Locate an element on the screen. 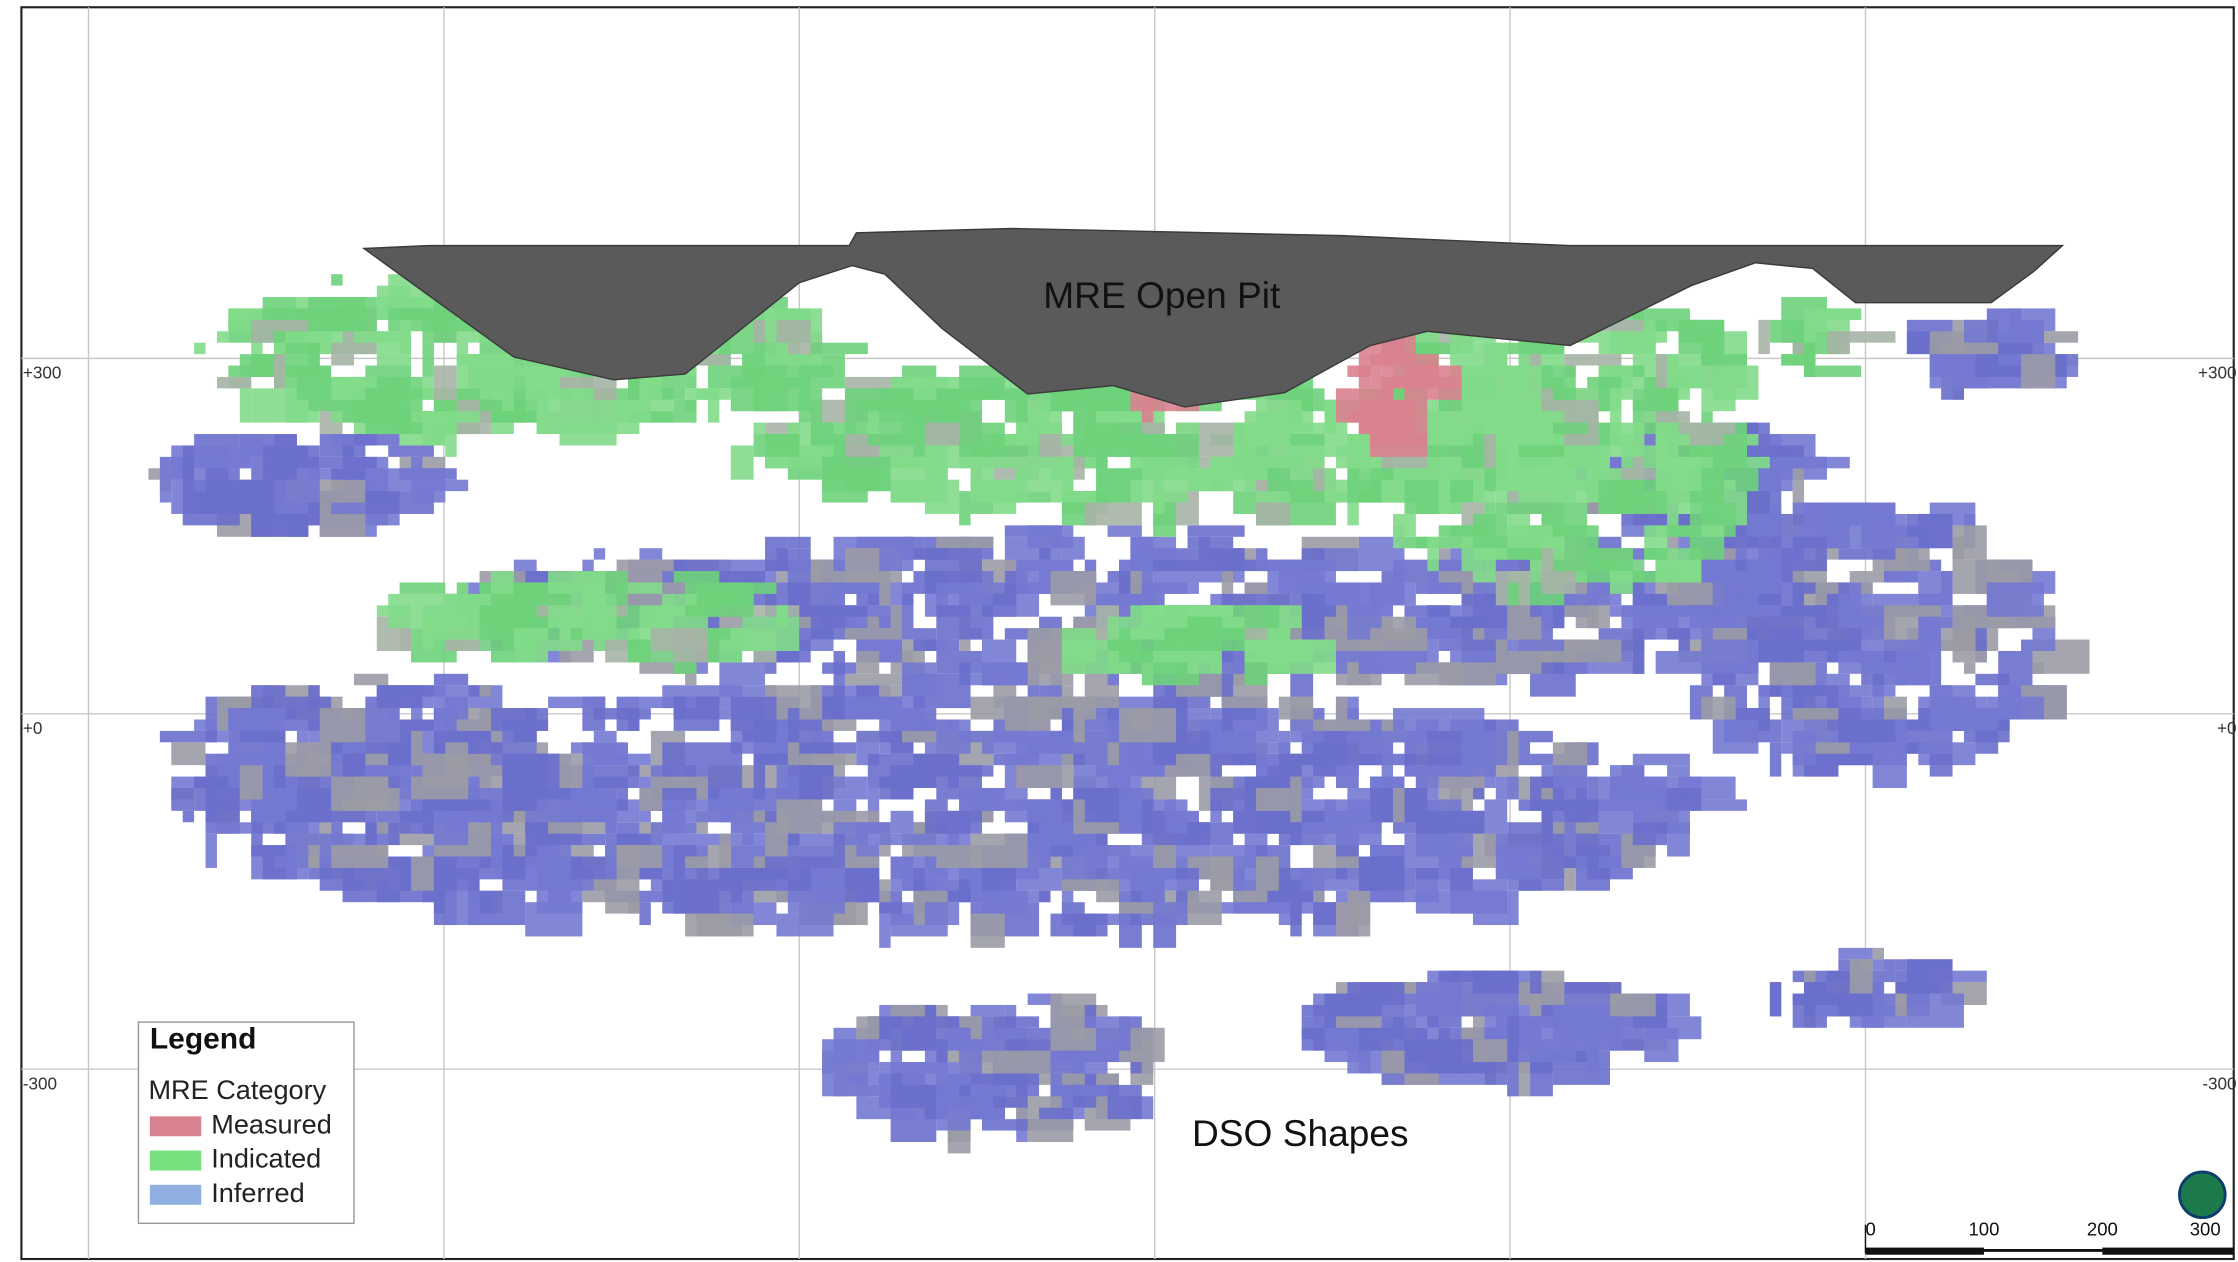 This screenshot has height=1262, width=2238. legend-swatch is located at coordinates (175, 1194).